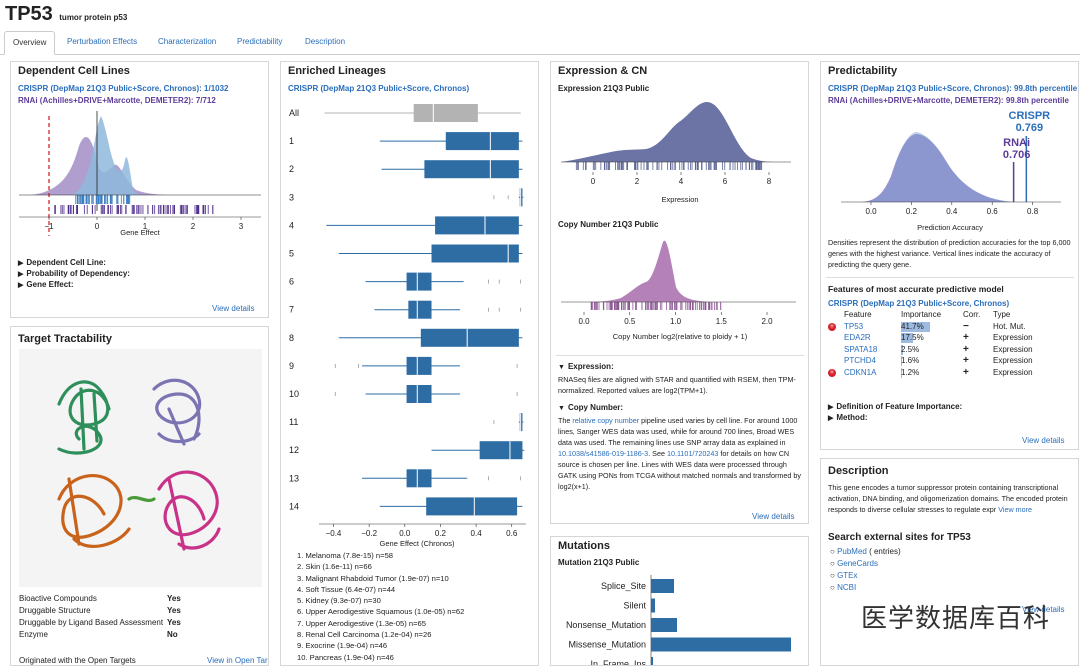  Describe the element at coordinates (725, 181) in the screenshot. I see `x-axis-tick-label: 6` at that location.